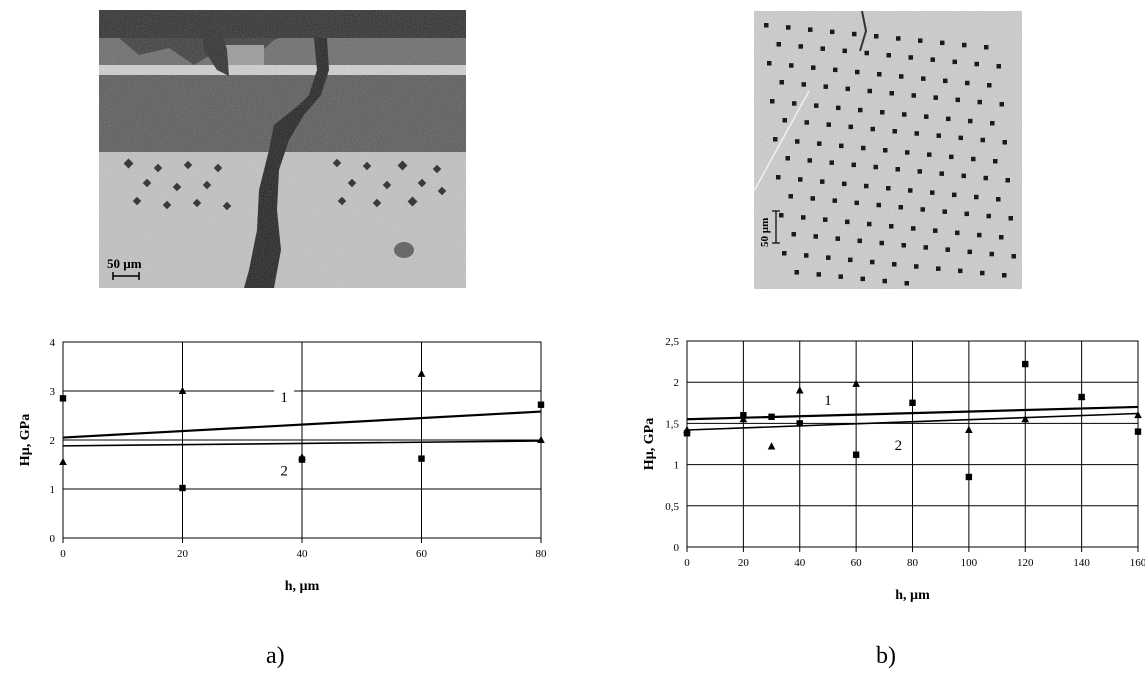 This screenshot has height=679, width=1145. Describe the element at coordinates (744, 563) in the screenshot. I see `chart-b-xtick-label: 20` at that location.